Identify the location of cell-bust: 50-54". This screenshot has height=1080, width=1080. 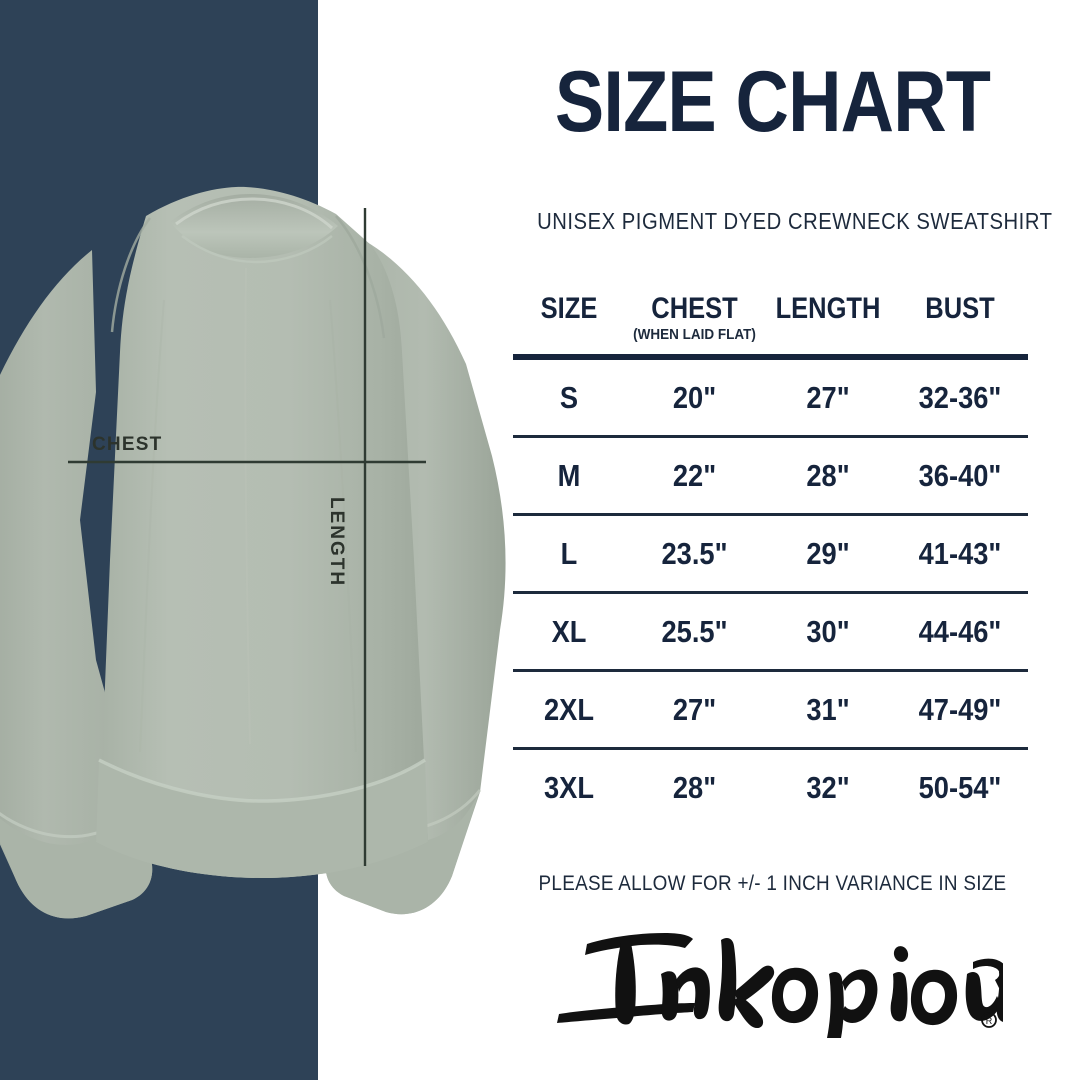
(960, 787).